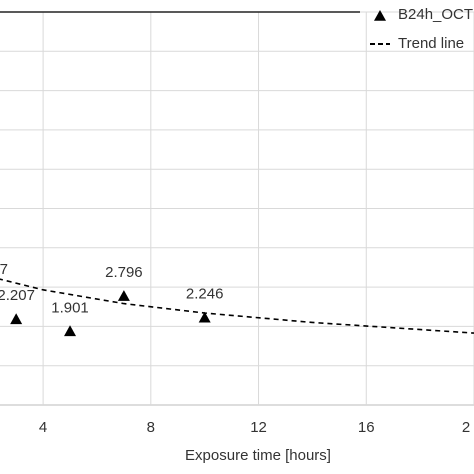  Describe the element at coordinates (124, 272) in the screenshot. I see `data-label: 2.796` at that location.